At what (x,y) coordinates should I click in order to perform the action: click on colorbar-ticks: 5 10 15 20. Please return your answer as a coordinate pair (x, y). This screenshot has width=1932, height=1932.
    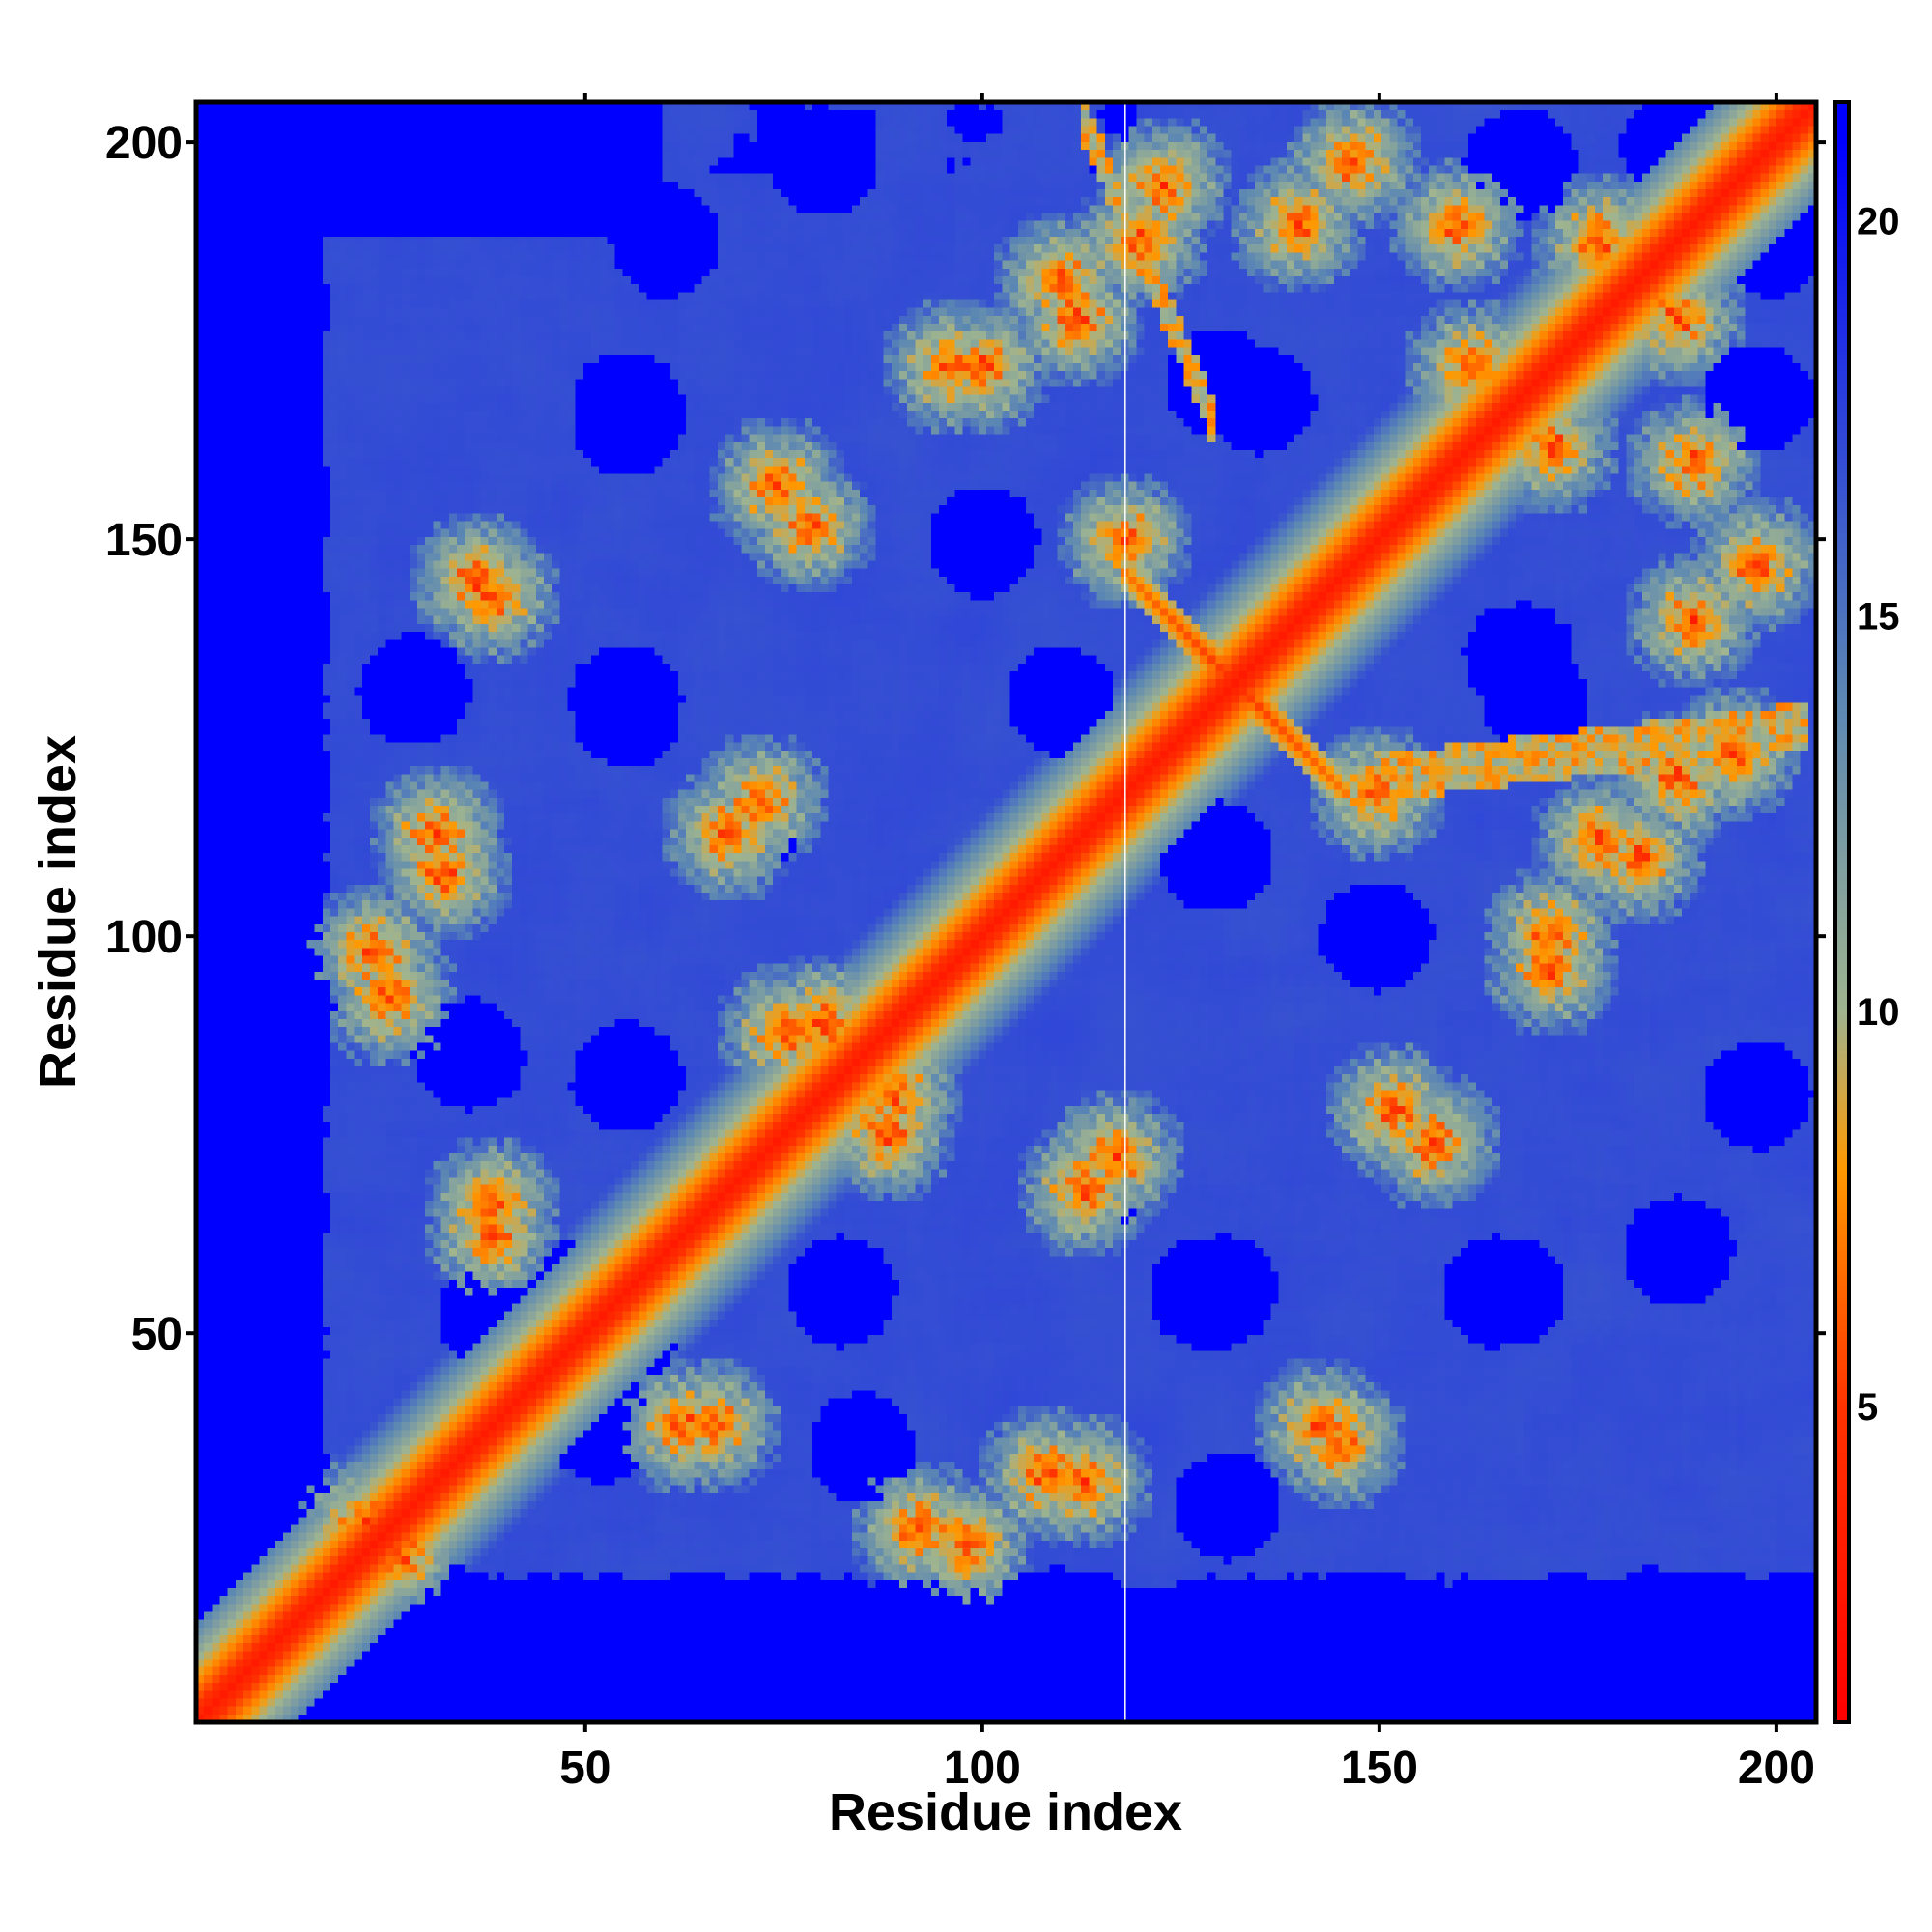
    Looking at the image, I should click on (1858, 784).